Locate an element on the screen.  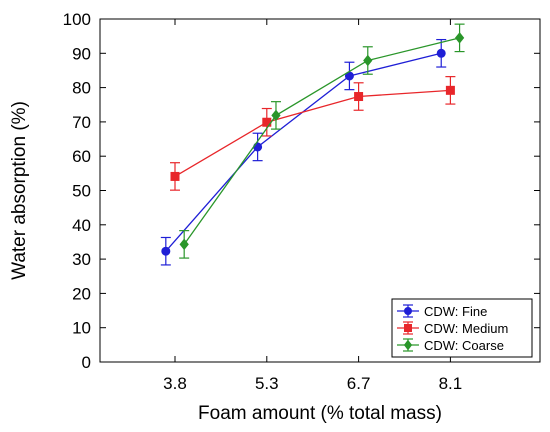
y-tick-label: 40 is located at coordinates (81, 225).